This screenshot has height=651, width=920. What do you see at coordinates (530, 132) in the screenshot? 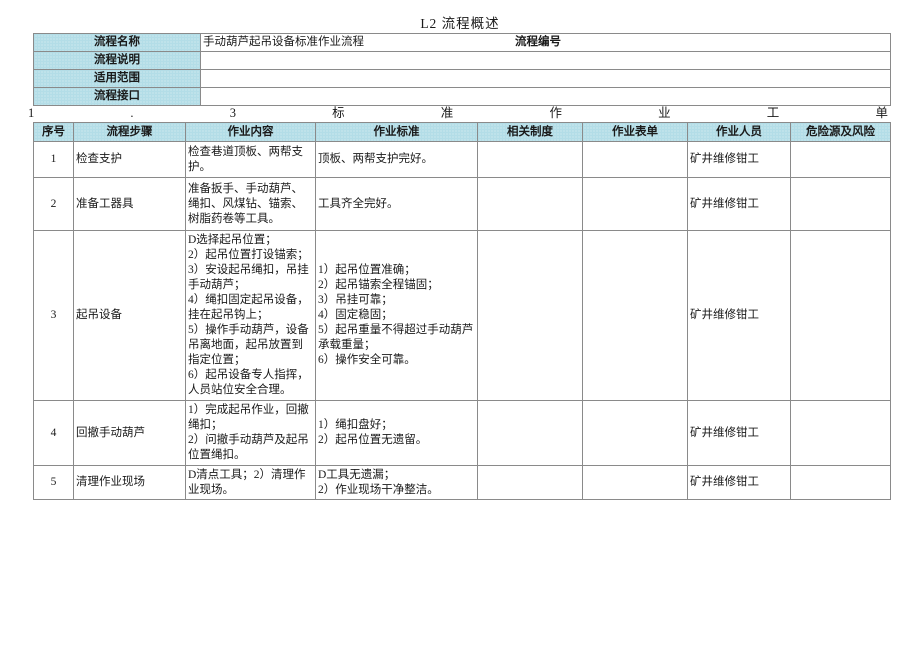
I see `header-related-system: 相关制度` at bounding box center [530, 132].